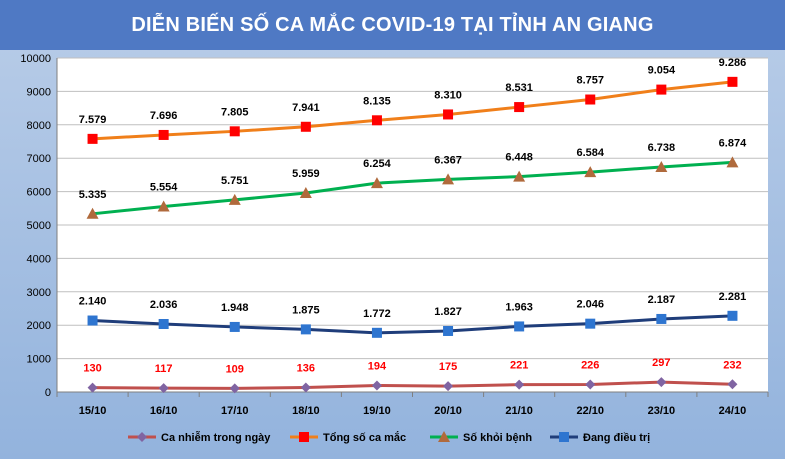  What do you see at coordinates (519, 411) in the screenshot?
I see `x-tick-label: 21/10` at bounding box center [519, 411].